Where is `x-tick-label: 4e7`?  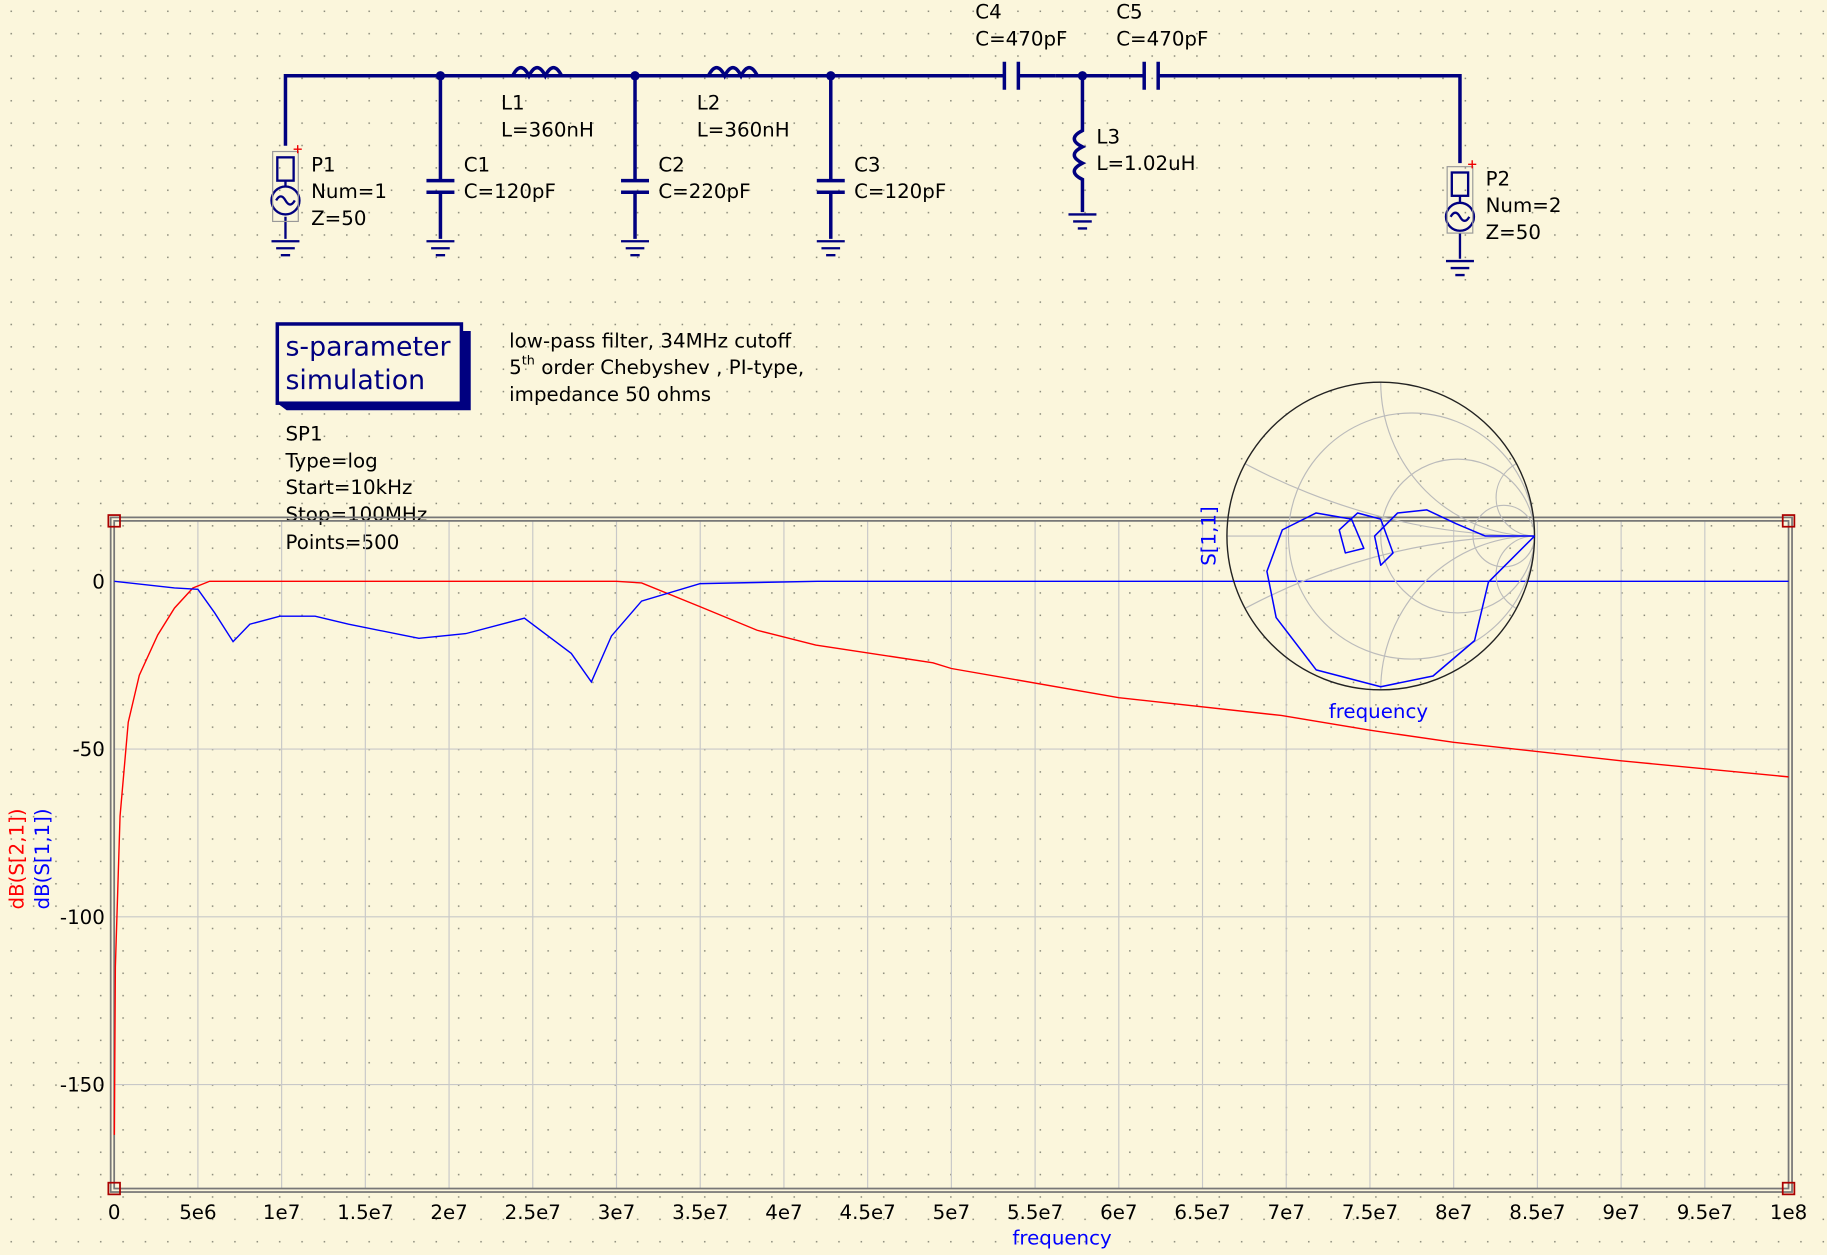 x-tick-label: 4e7 is located at coordinates (783, 1212).